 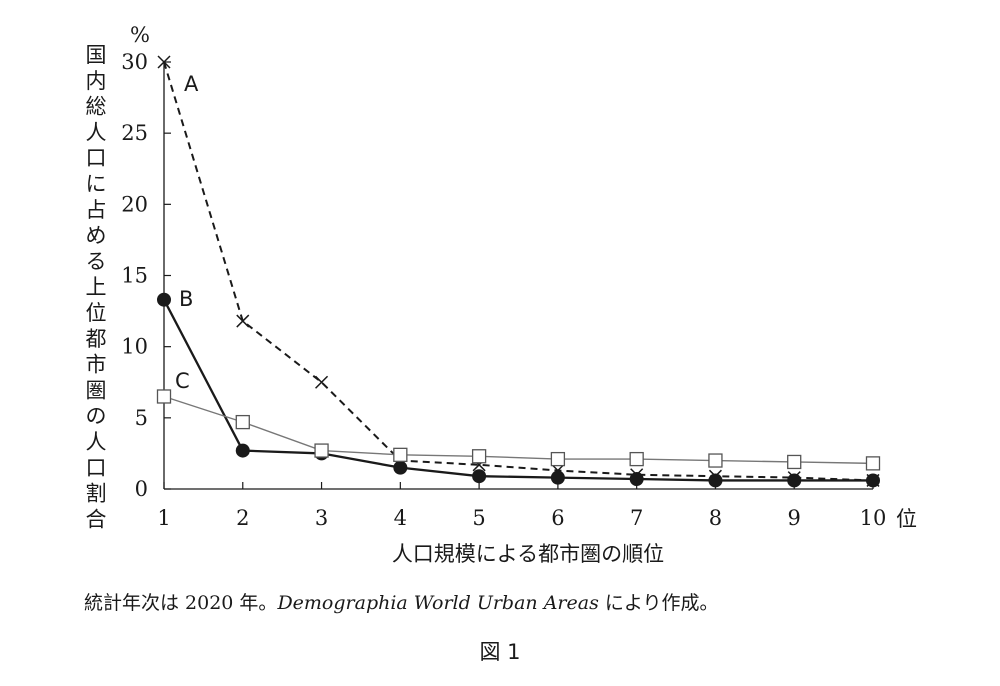 What do you see at coordinates (134, 204) in the screenshot?
I see `y-tick-label: 20` at bounding box center [134, 204].